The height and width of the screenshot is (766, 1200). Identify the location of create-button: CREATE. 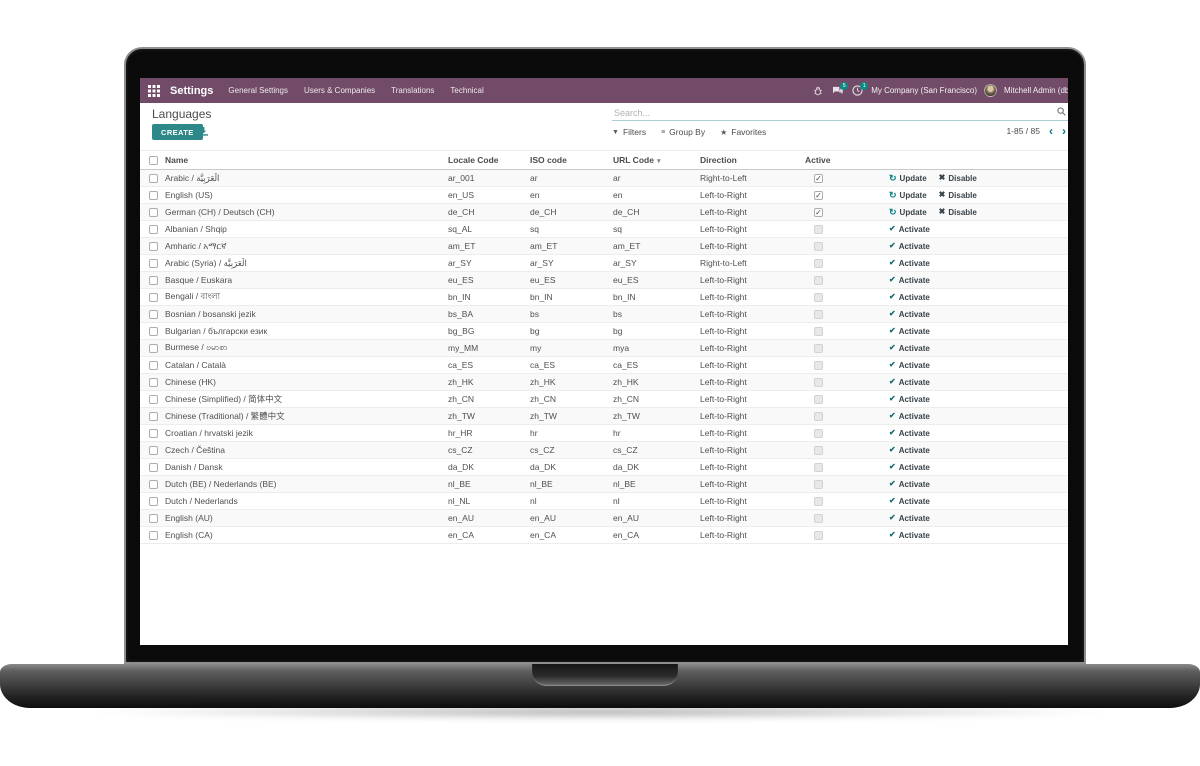
(177, 132).